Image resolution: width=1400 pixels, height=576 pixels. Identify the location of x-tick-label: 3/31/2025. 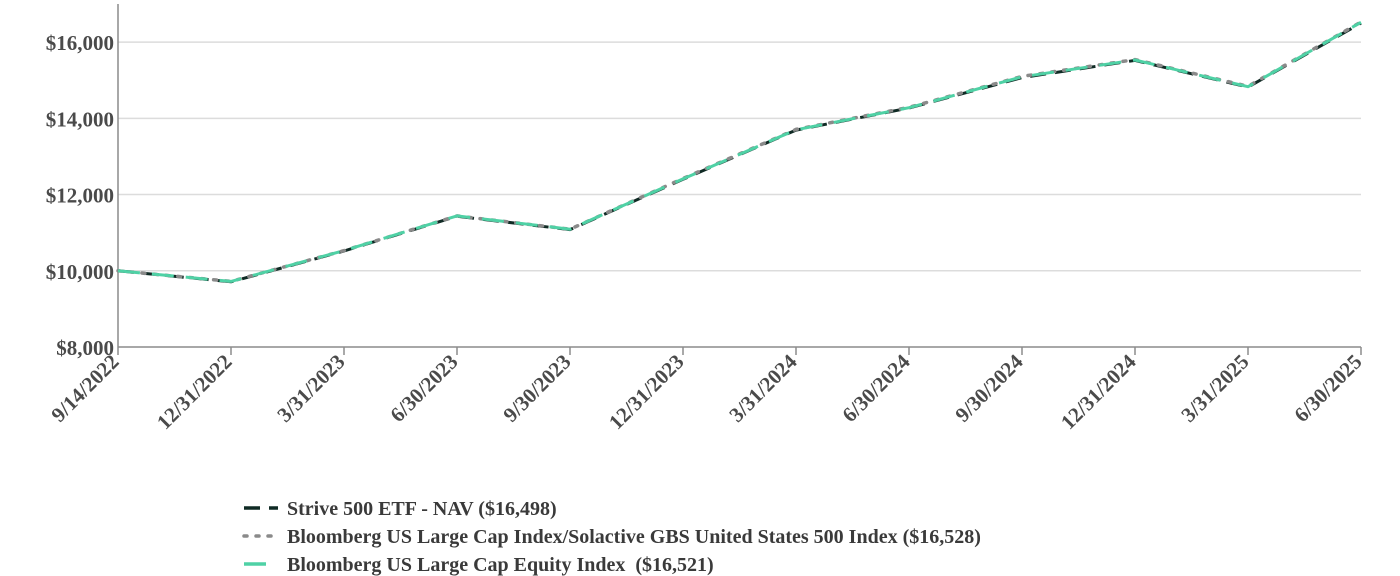
(1214, 388).